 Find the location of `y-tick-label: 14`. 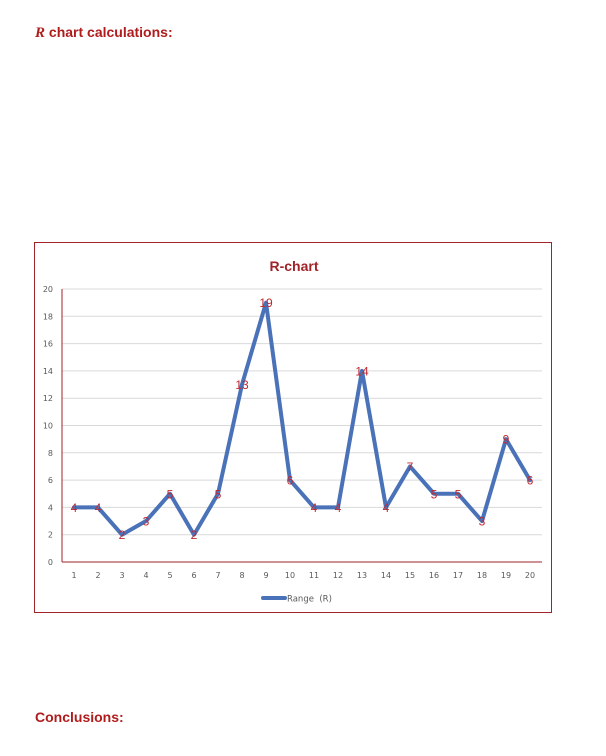

y-tick-label: 14 is located at coordinates (48, 371).